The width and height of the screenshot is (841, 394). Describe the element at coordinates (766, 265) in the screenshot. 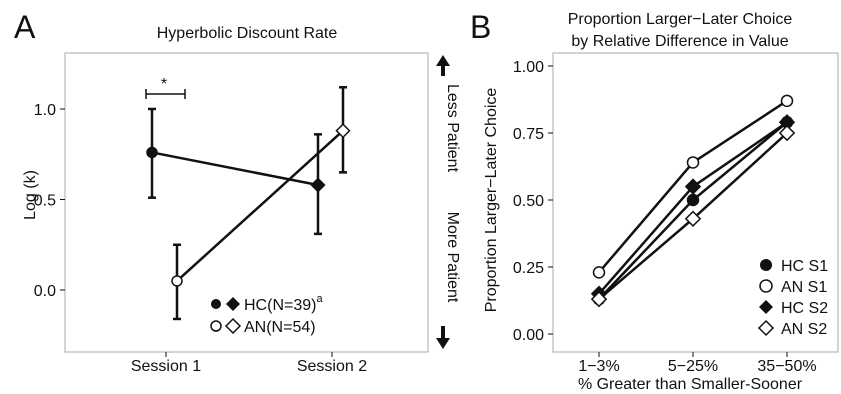

I see `legend-hc-s1-icon` at that location.